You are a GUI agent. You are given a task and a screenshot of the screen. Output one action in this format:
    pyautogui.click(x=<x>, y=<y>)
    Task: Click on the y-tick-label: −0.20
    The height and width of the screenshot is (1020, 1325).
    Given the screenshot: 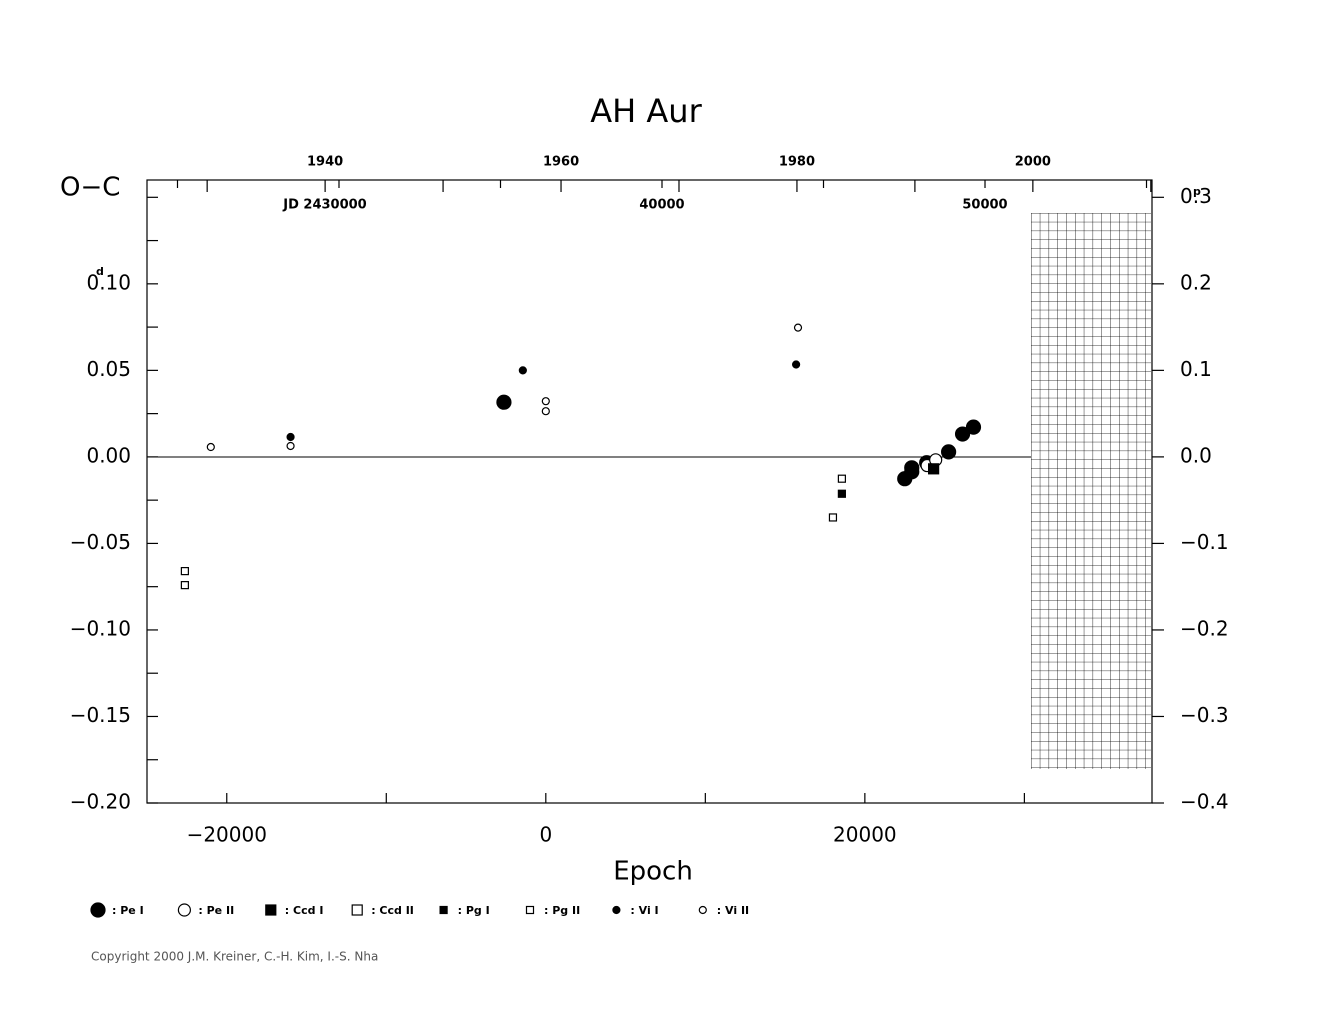 What is the action you would take?
    pyautogui.click(x=100, y=802)
    